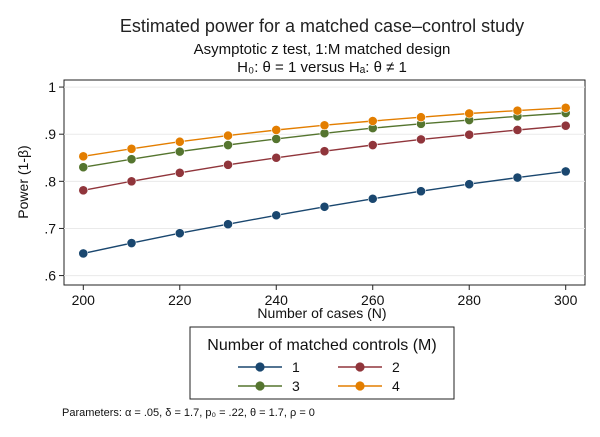  I want to click on y-tick-label: .9, so click(50, 134).